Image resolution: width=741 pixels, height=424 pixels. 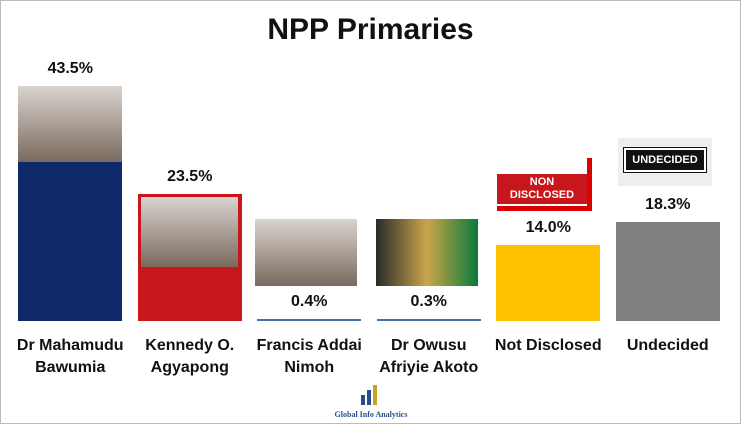 What do you see at coordinates (190, 356) in the screenshot?
I see `x-tick-label: Kennedy O. Agyapong` at bounding box center [190, 356].